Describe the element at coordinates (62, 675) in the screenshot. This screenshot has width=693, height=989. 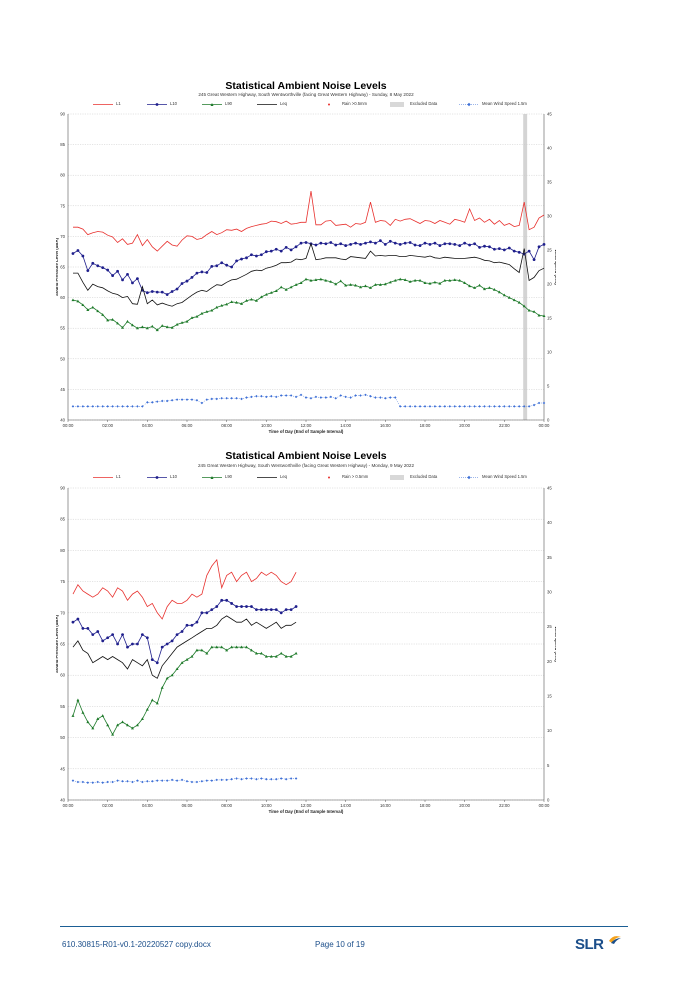
I see `y-tick-label: 60` at that location.